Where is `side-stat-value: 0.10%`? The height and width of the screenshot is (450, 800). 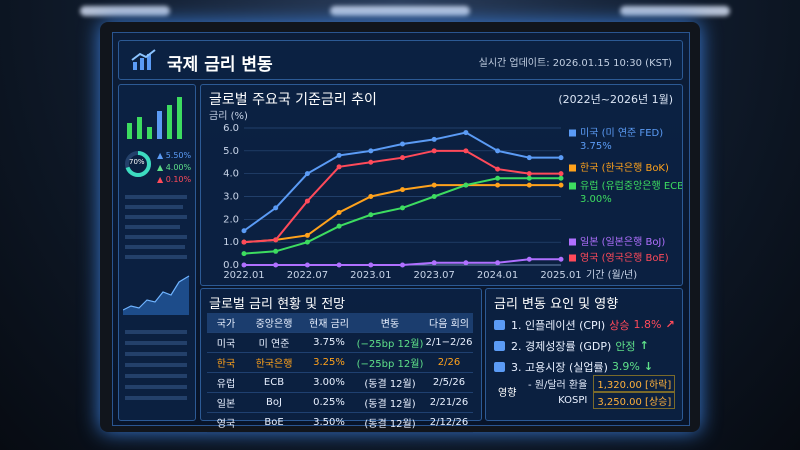 side-stat-value: 0.10% is located at coordinates (178, 179).